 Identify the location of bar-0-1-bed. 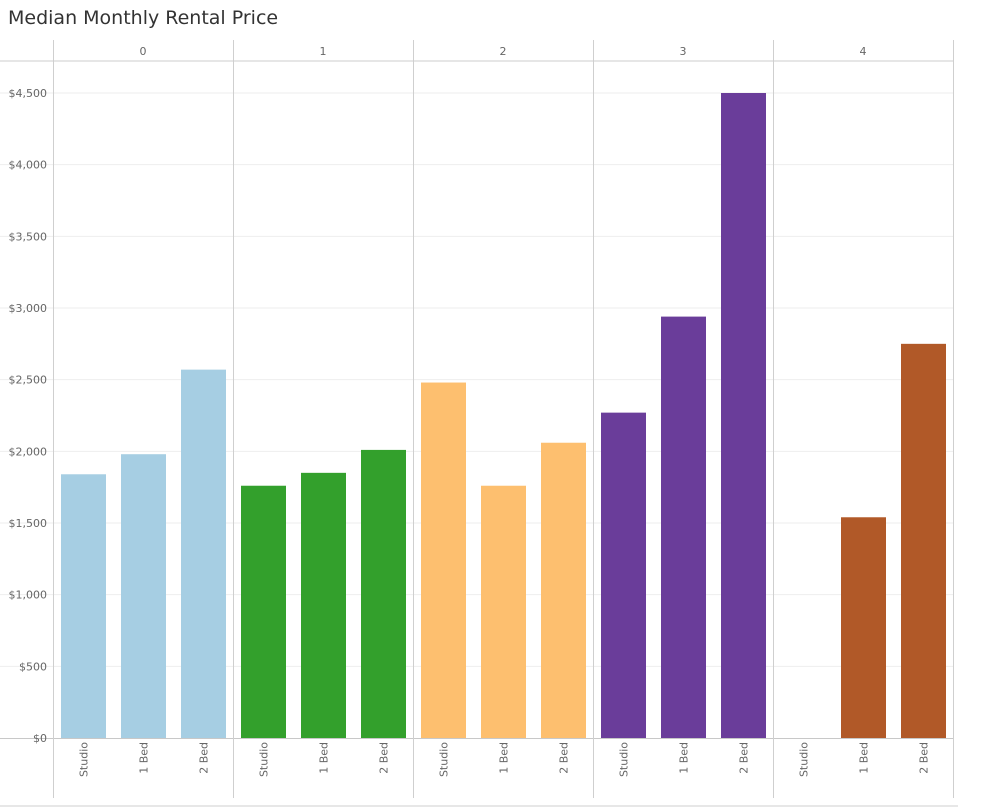
(143, 596).